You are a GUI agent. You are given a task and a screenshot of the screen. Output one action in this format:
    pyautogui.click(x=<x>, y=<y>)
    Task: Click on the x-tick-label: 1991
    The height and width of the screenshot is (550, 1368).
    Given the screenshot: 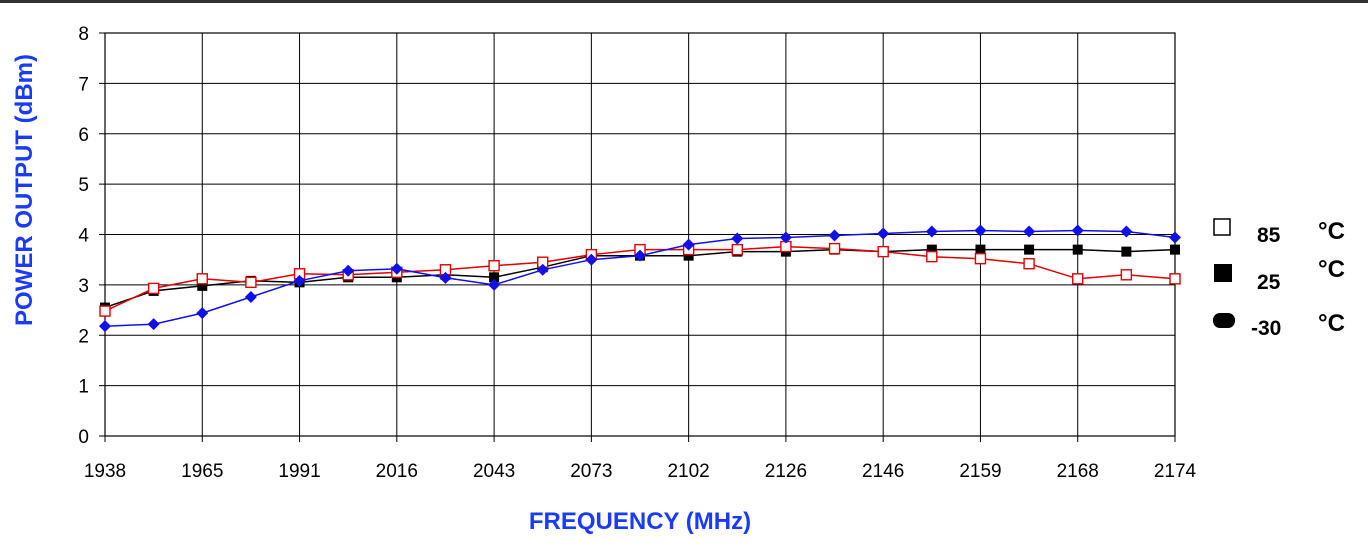 What is the action you would take?
    pyautogui.click(x=299, y=471)
    